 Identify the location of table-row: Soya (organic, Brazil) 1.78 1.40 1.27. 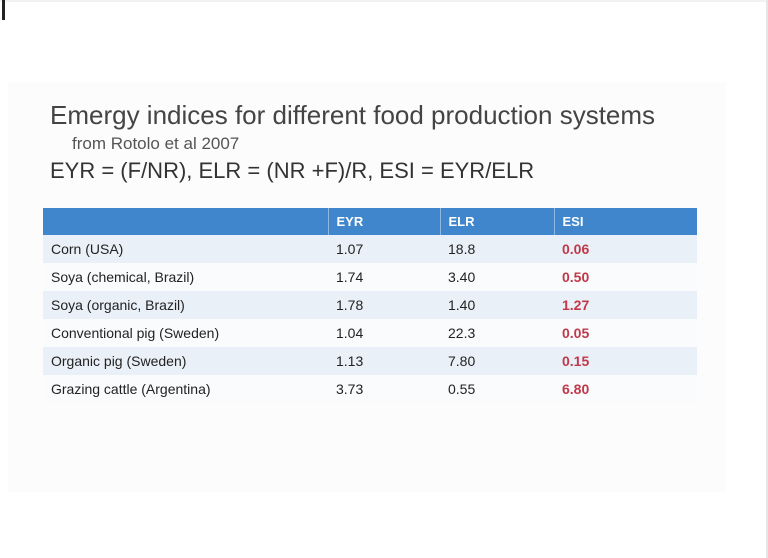
(370, 305).